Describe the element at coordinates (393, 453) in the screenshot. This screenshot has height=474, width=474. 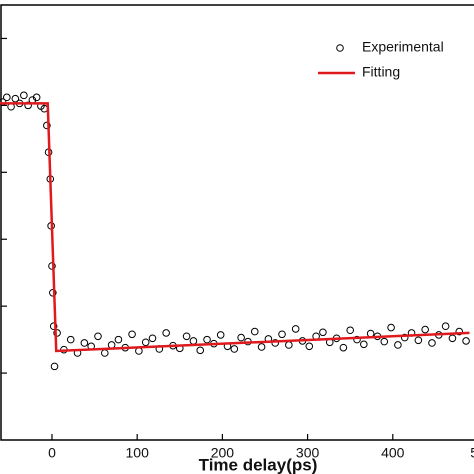
I see `x-tick-label: 400` at that location.